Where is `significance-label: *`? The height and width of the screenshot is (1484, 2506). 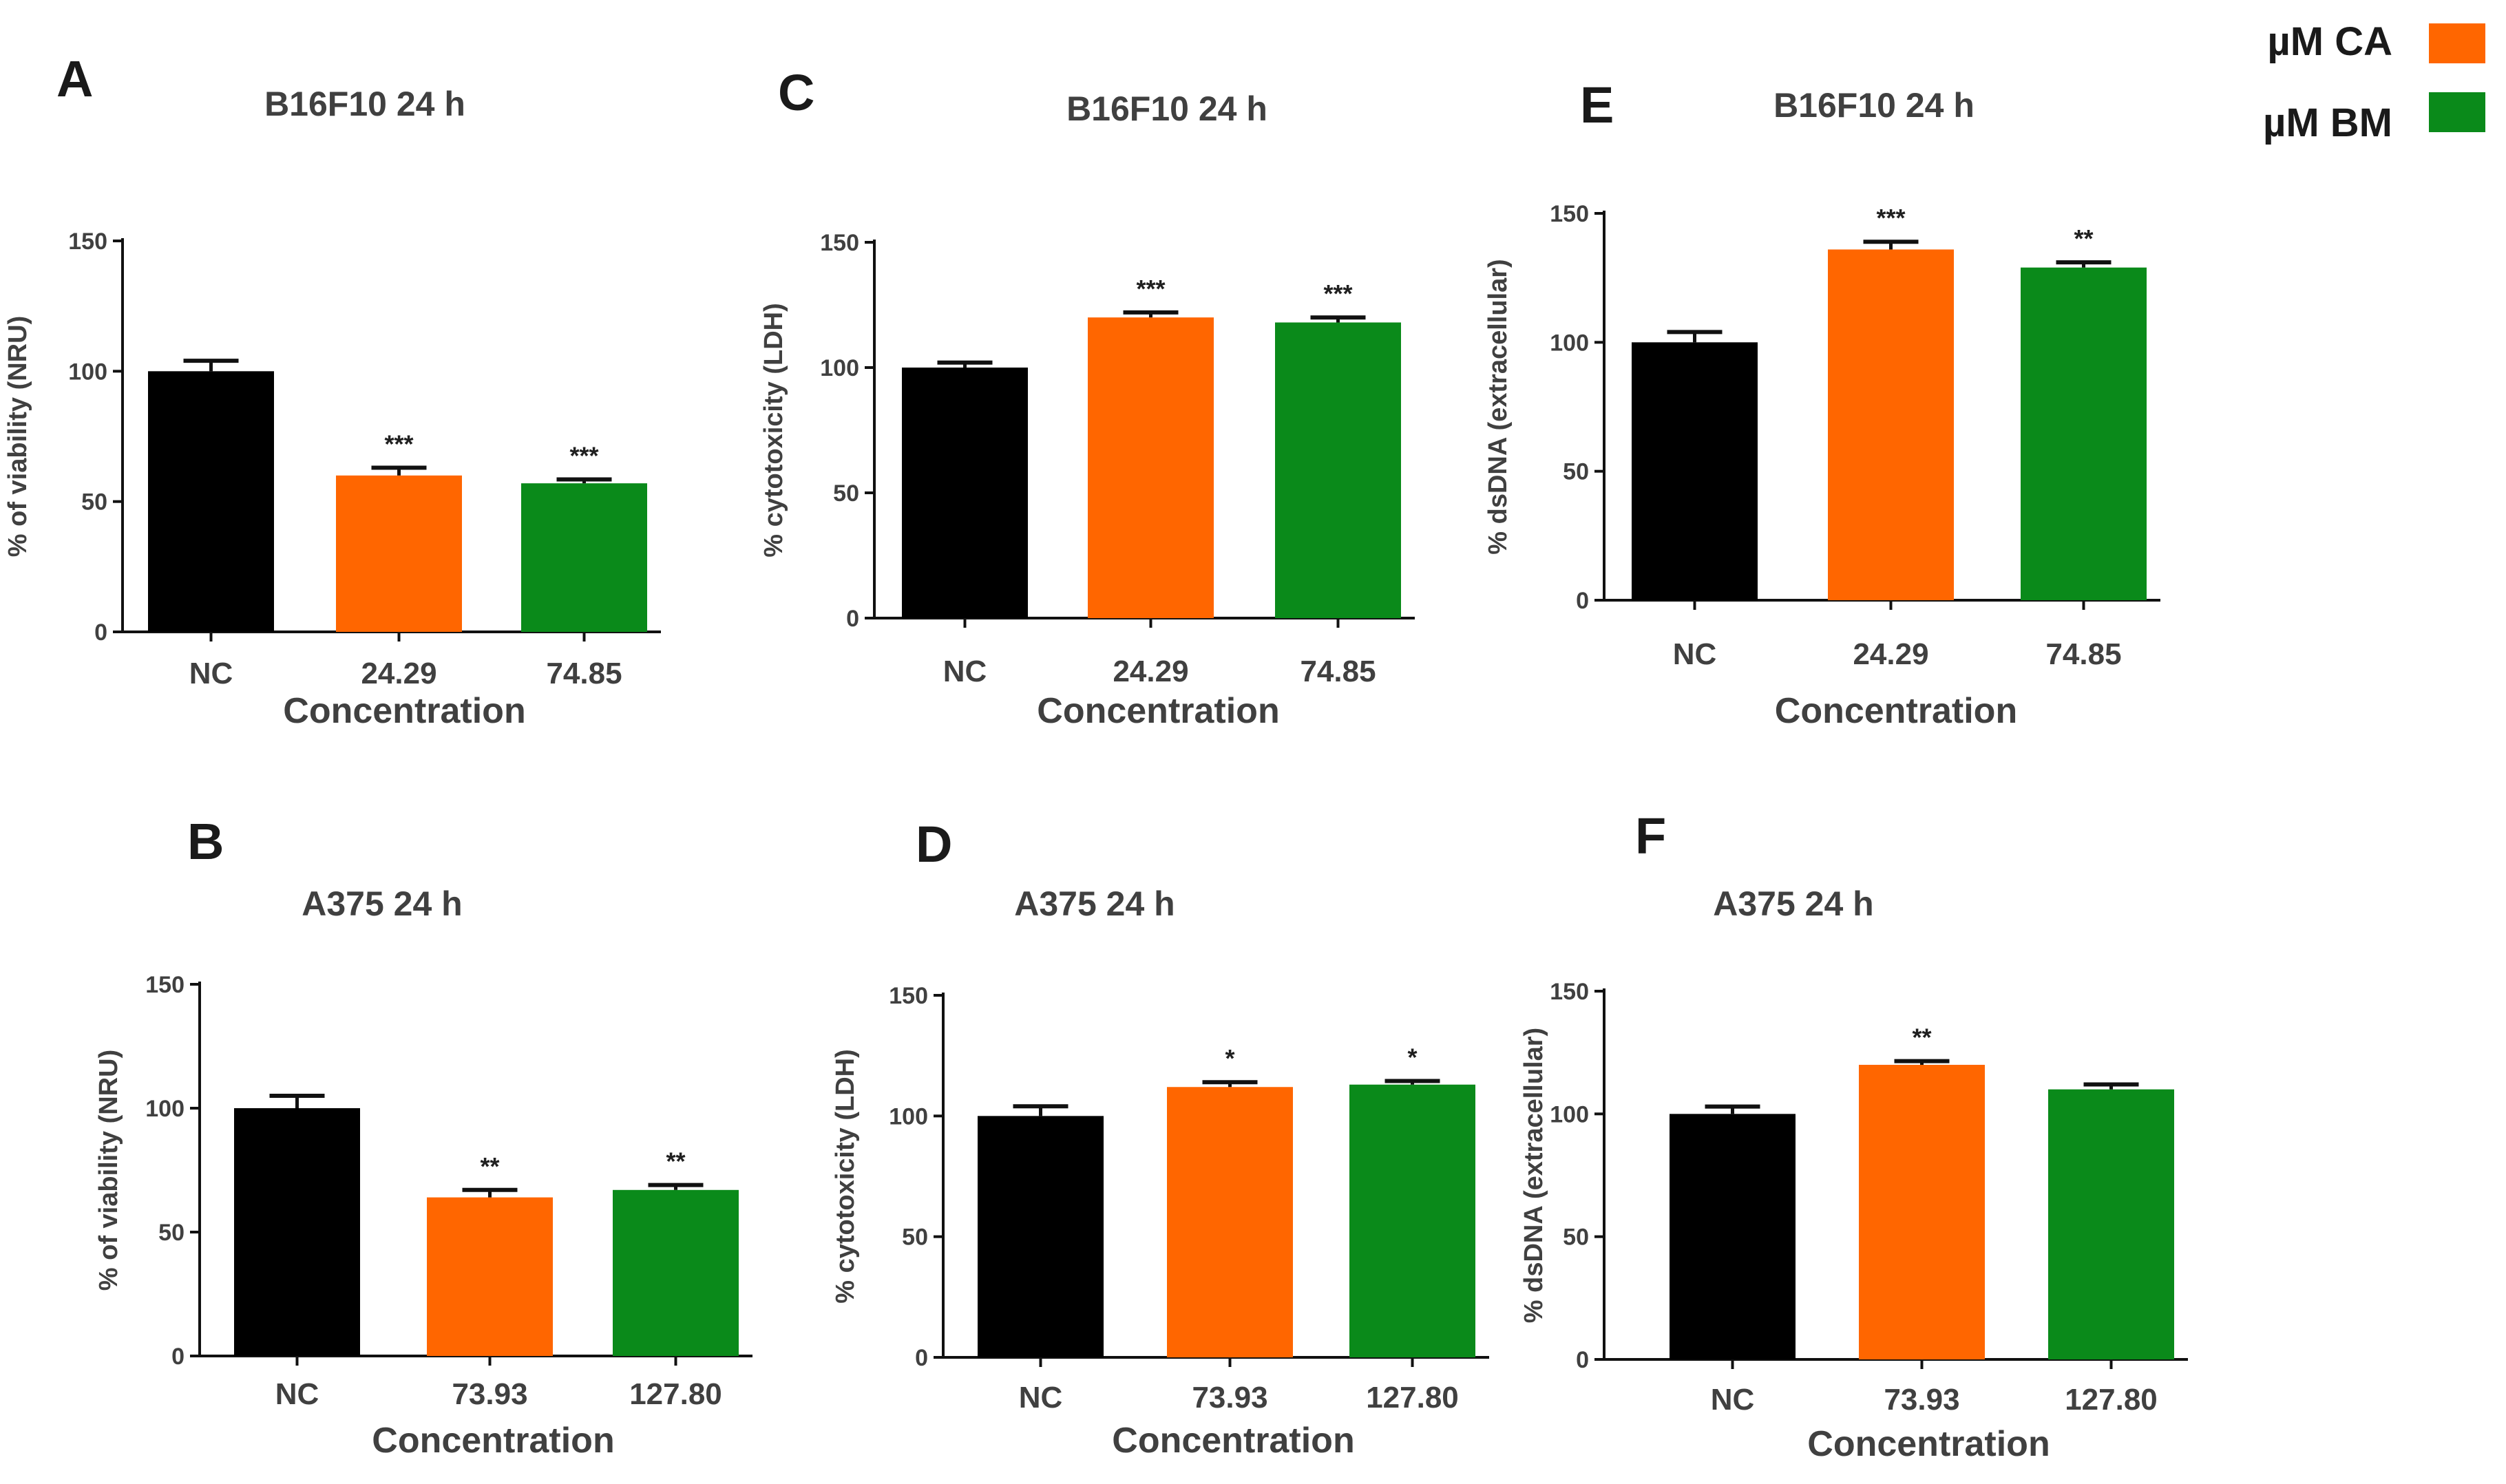
significance-label: * is located at coordinates (1412, 1057).